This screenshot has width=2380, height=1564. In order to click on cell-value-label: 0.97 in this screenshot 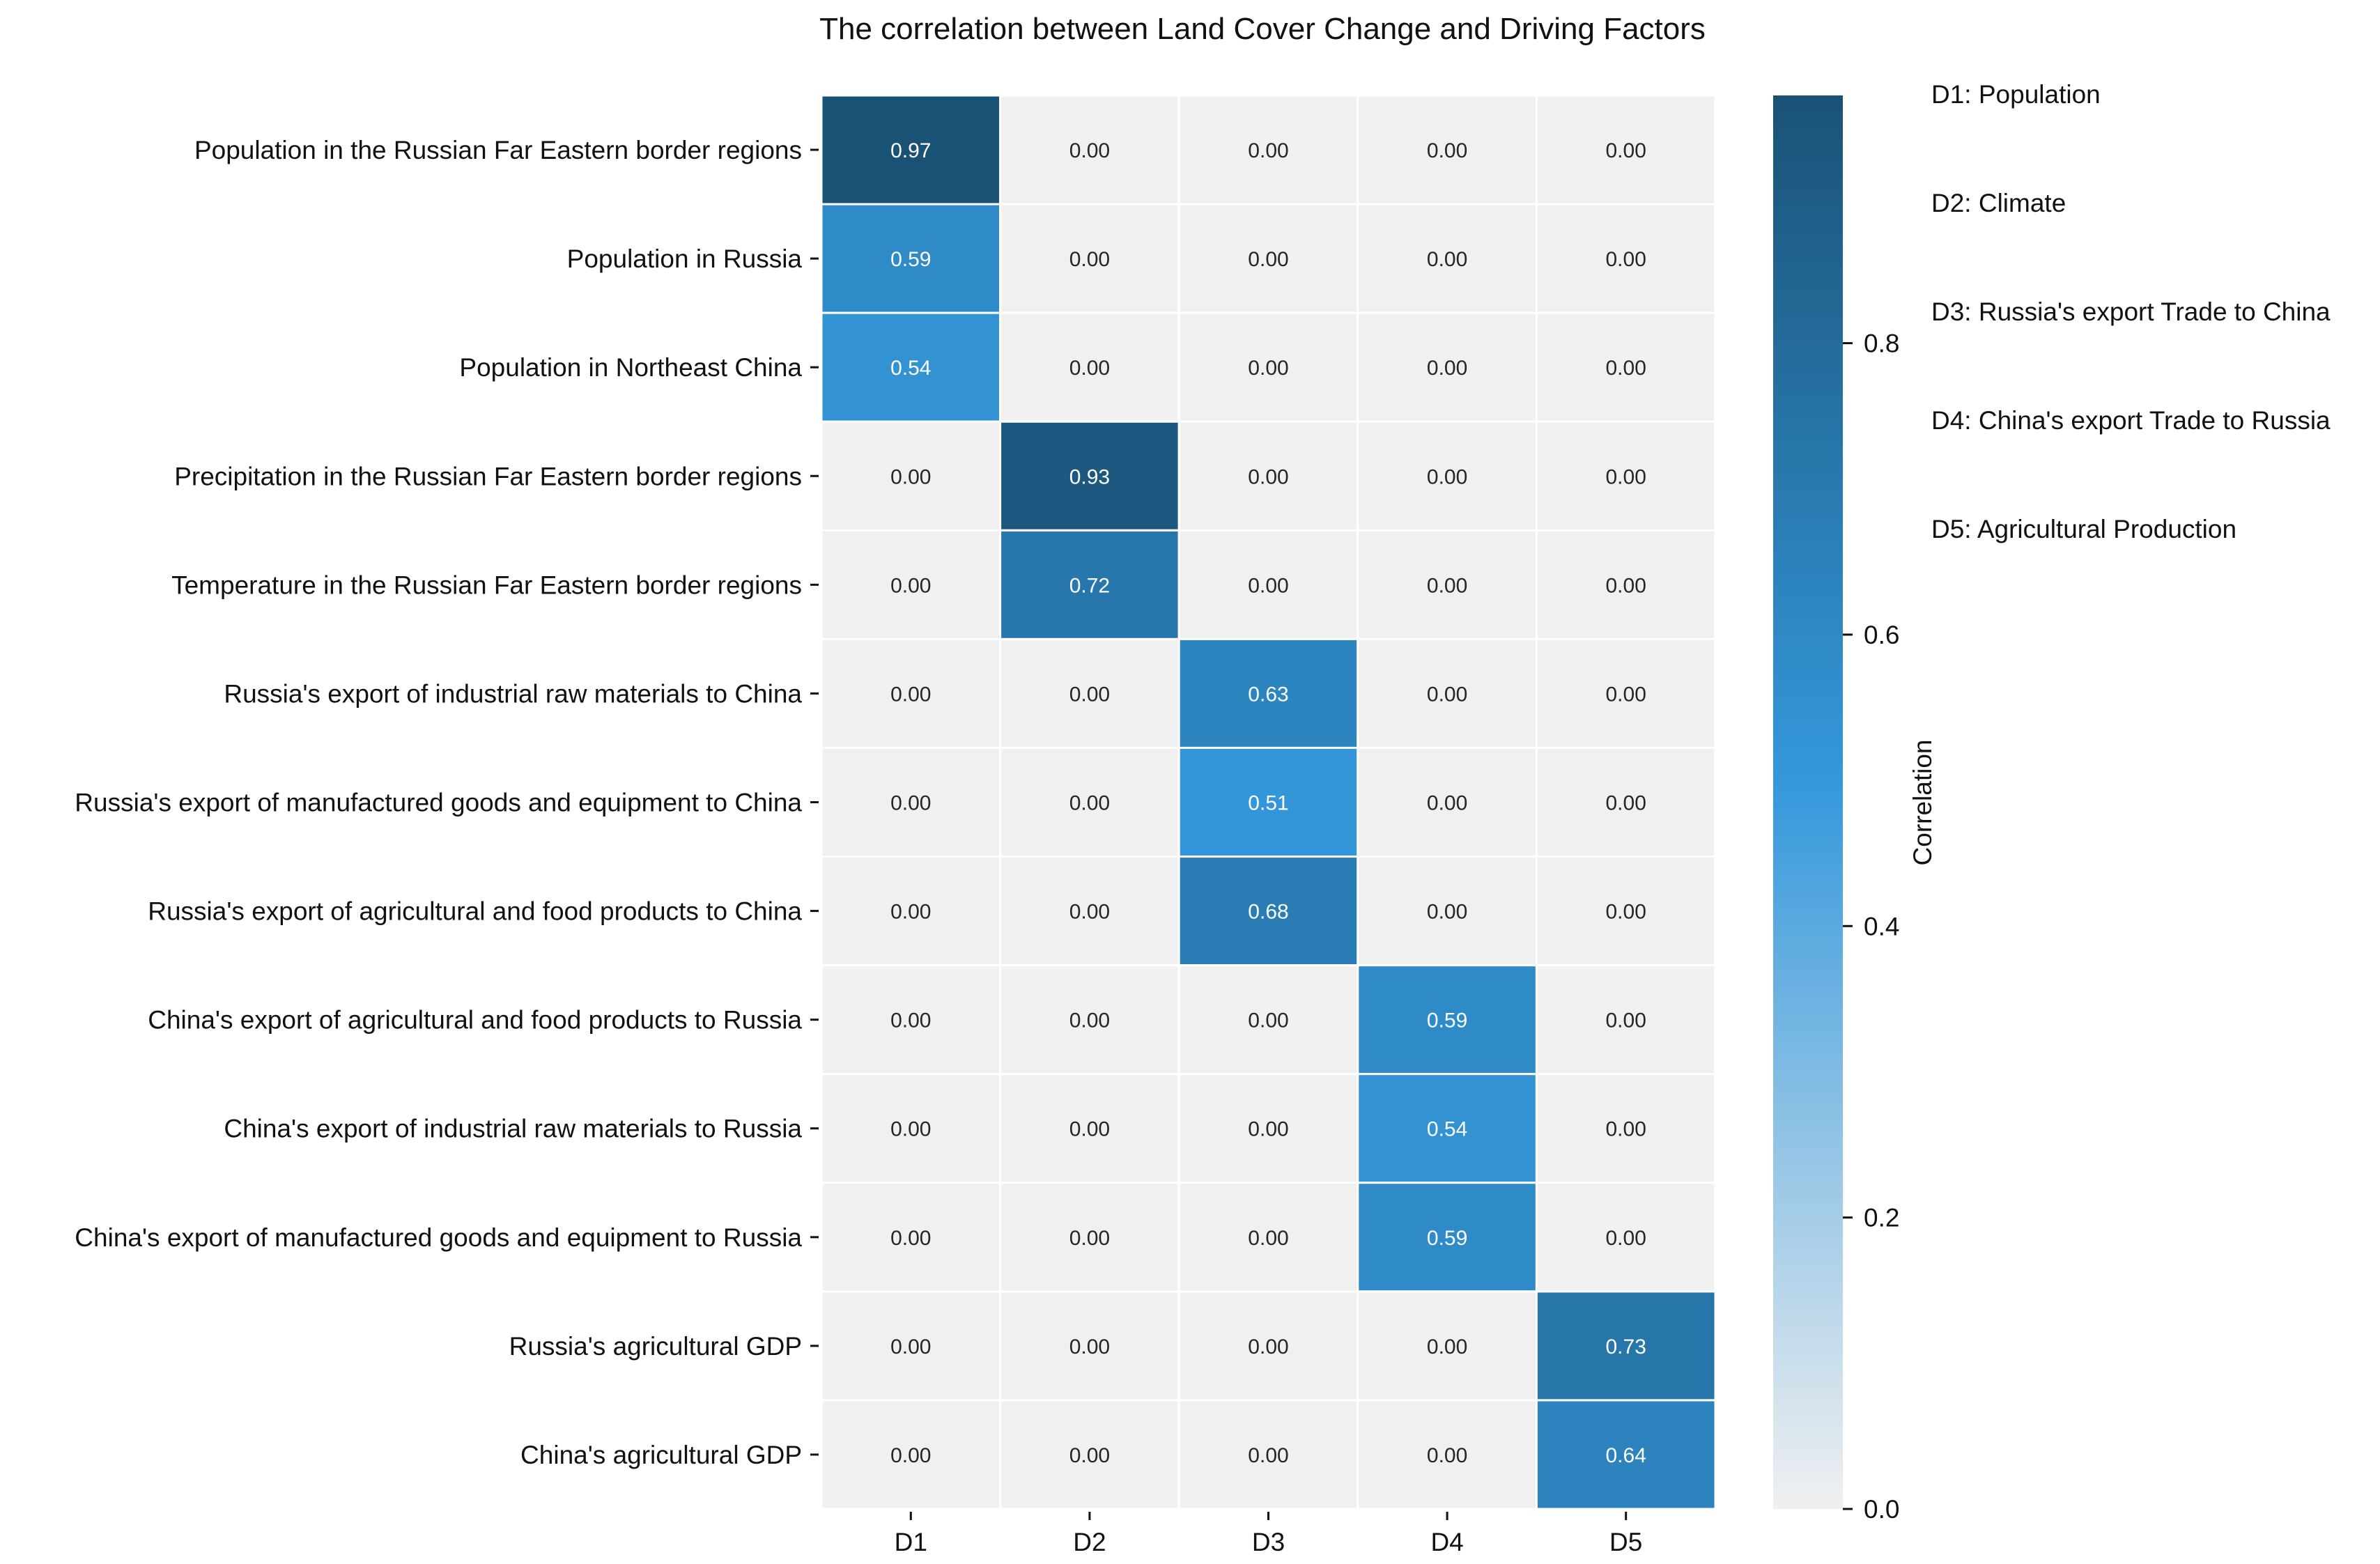, I will do `click(910, 150)`.